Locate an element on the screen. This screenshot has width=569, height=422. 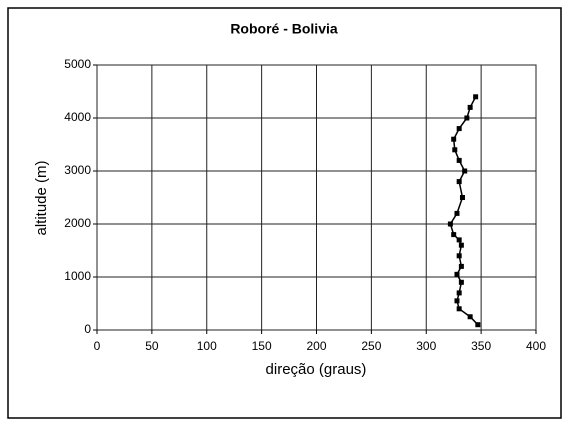
y-tick-label: 2000 is located at coordinates (77, 223).